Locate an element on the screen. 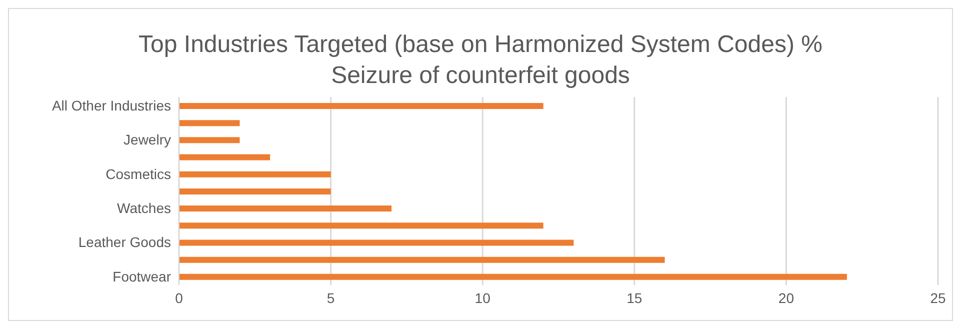 The image size is (961, 329). x-tick-label: 20 is located at coordinates (786, 298).